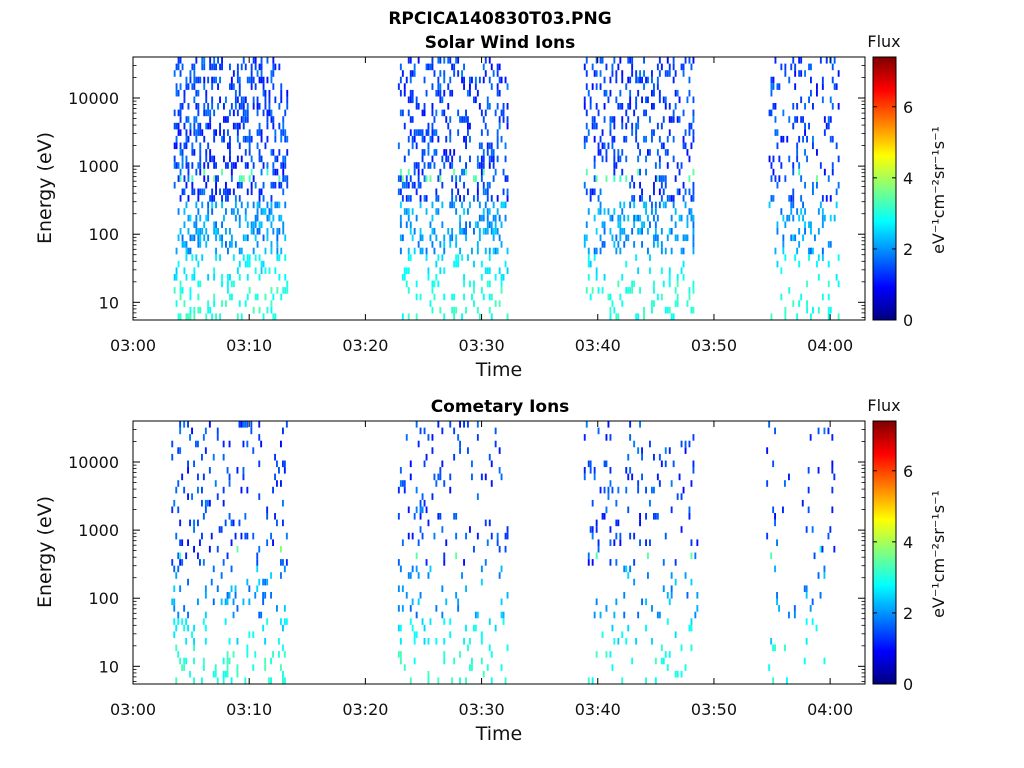  I want to click on colorbar-tick-label: 4, so click(908, 542).